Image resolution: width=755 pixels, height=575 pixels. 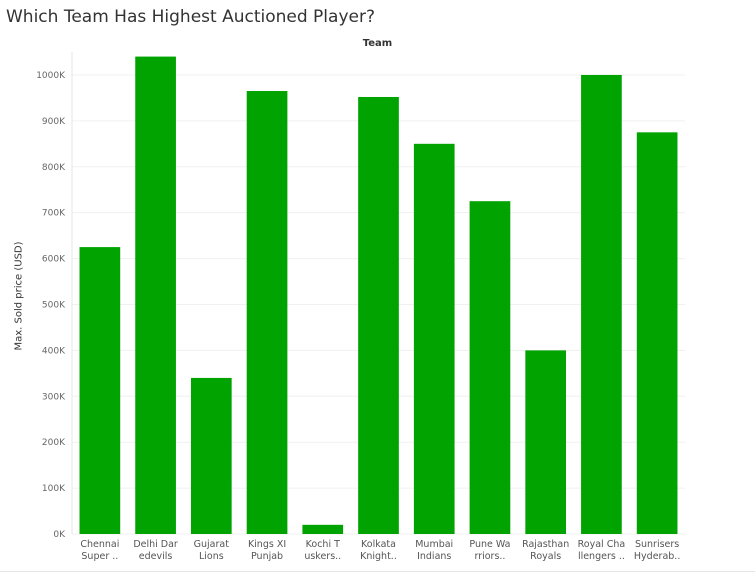 I want to click on x-tick-label: Royal Cha, so click(x=602, y=544).